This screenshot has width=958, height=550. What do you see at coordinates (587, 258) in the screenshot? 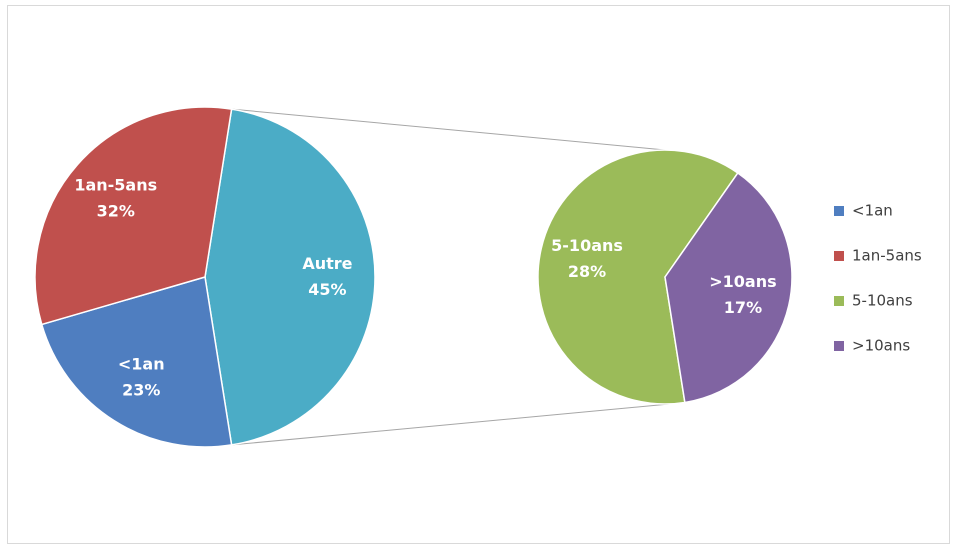
I see `data-label: 5-10ans 28%` at bounding box center [587, 258].